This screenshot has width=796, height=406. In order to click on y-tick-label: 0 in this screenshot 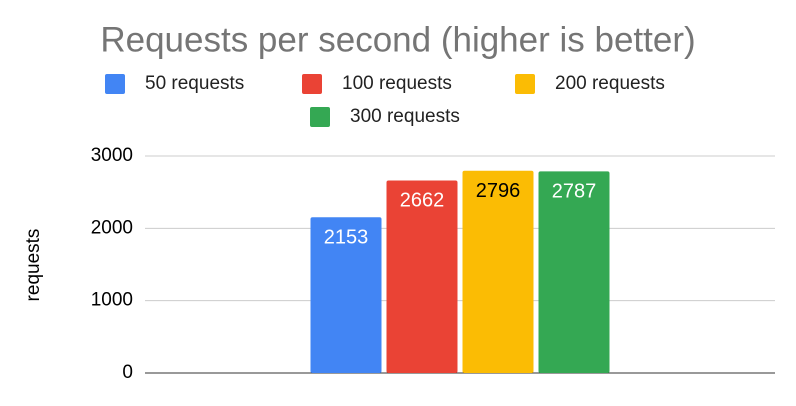, I will do `click(127, 372)`.